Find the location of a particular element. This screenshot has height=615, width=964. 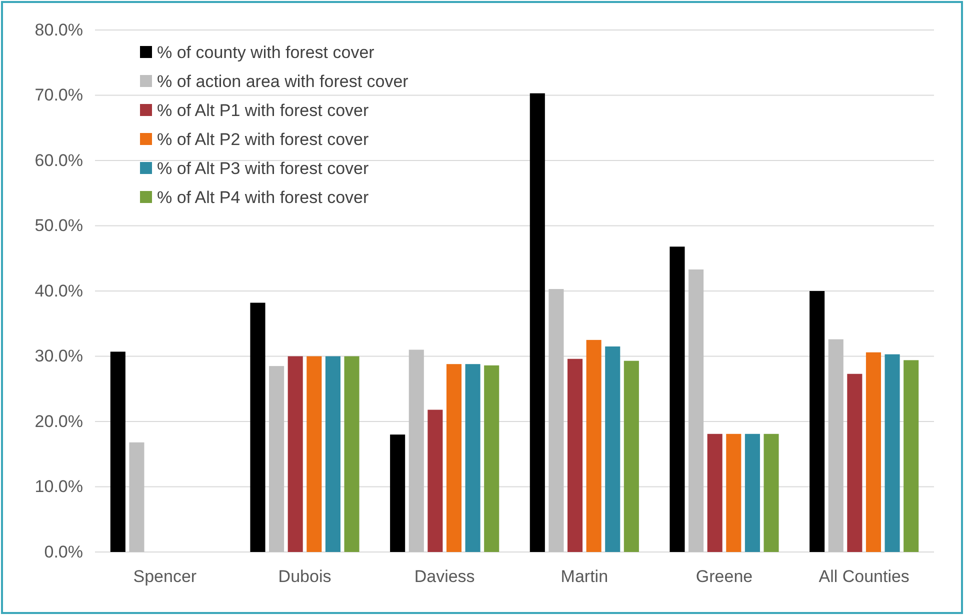

legend-label: % of action area with forest cover is located at coordinates (283, 81).